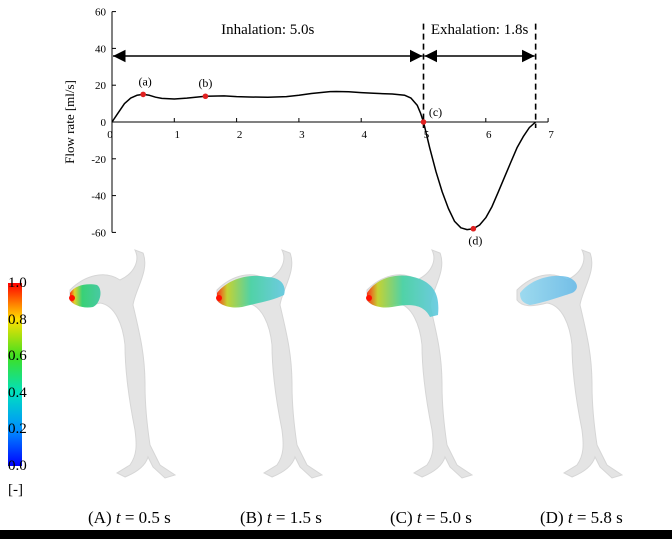  What do you see at coordinates (480, 30) in the screenshot?
I see `phase-label-1: Exhalation: 1.8s` at bounding box center [480, 30].